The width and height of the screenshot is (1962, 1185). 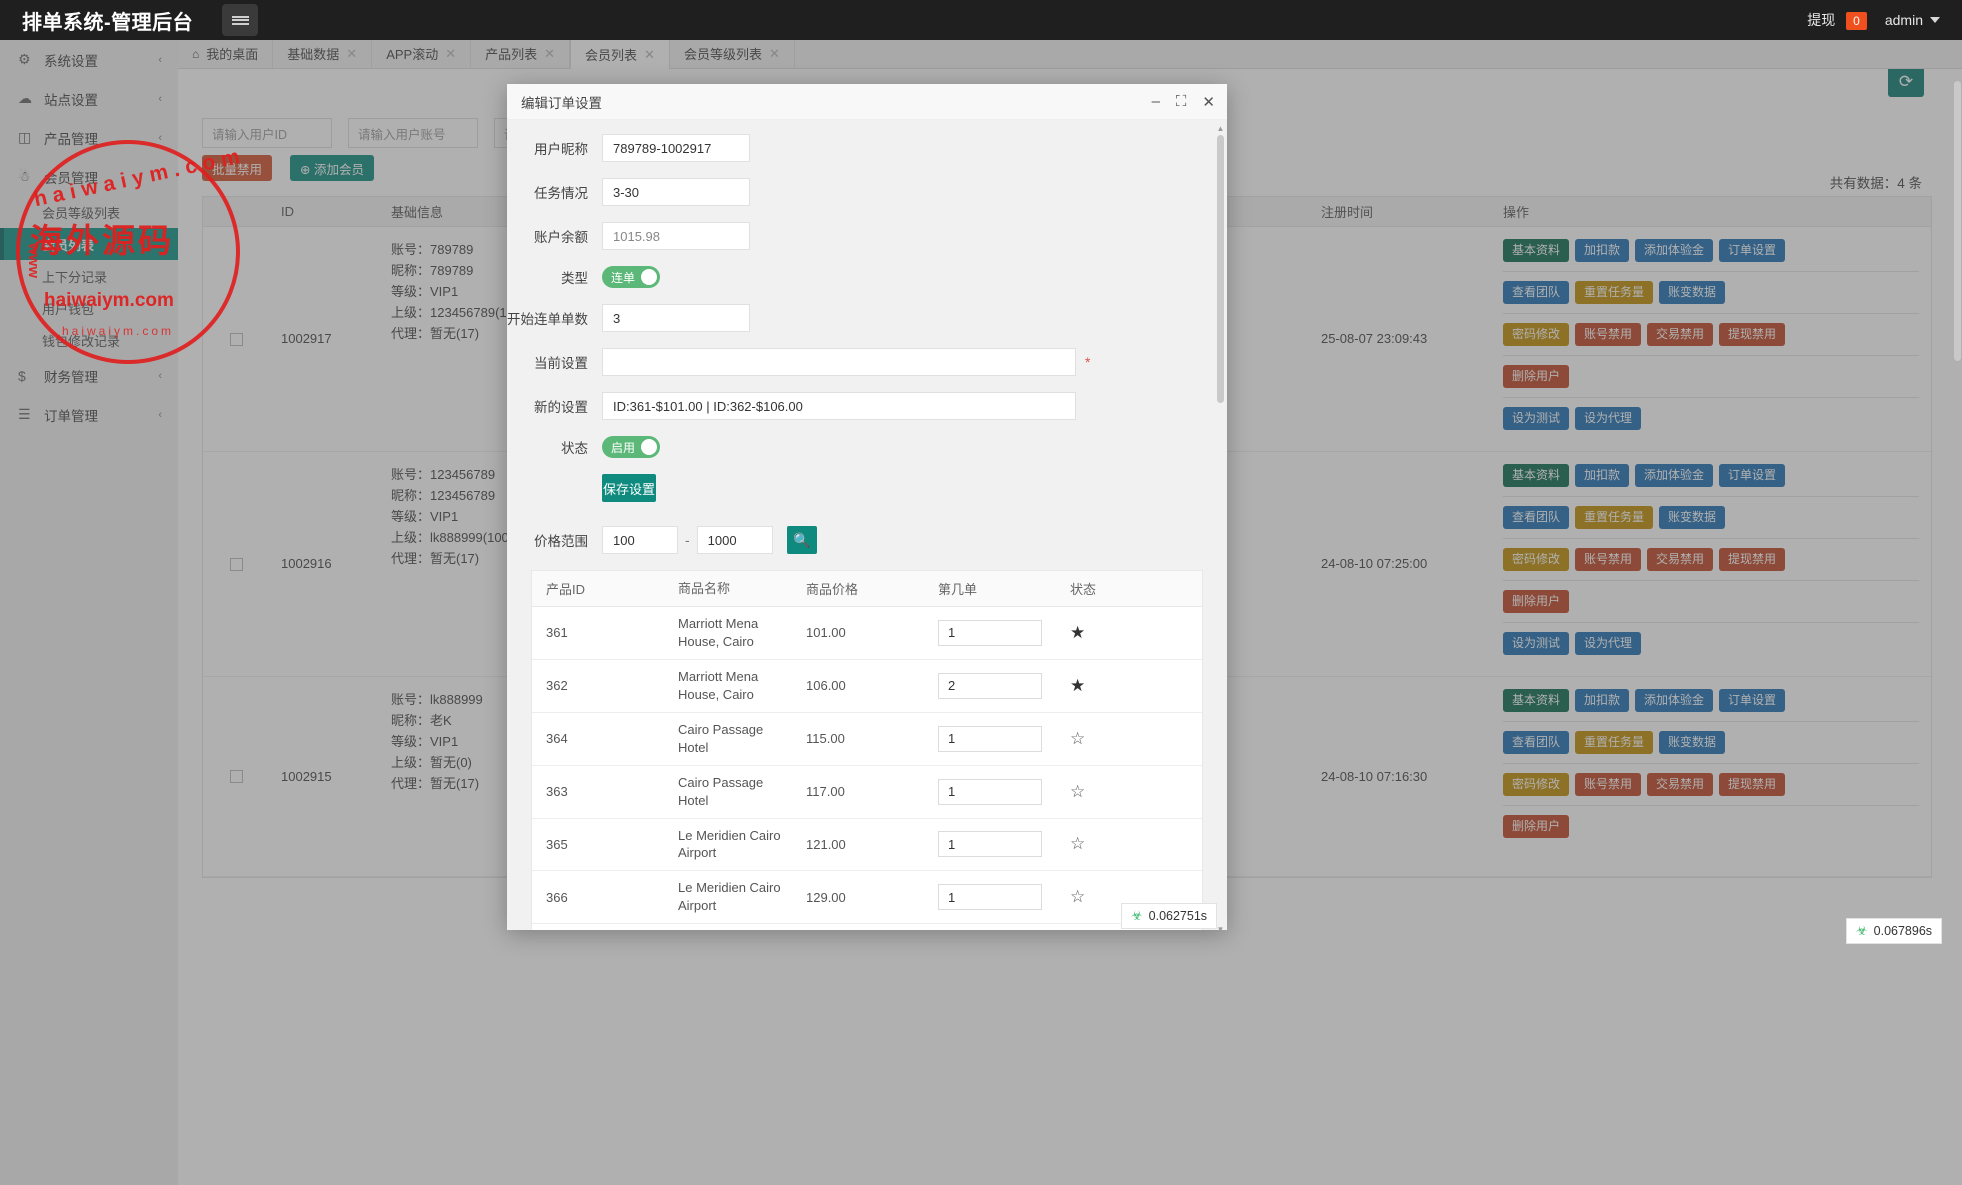 What do you see at coordinates (1220, 128) in the screenshot?
I see `scroll-up-icon: ▲` at bounding box center [1220, 128].